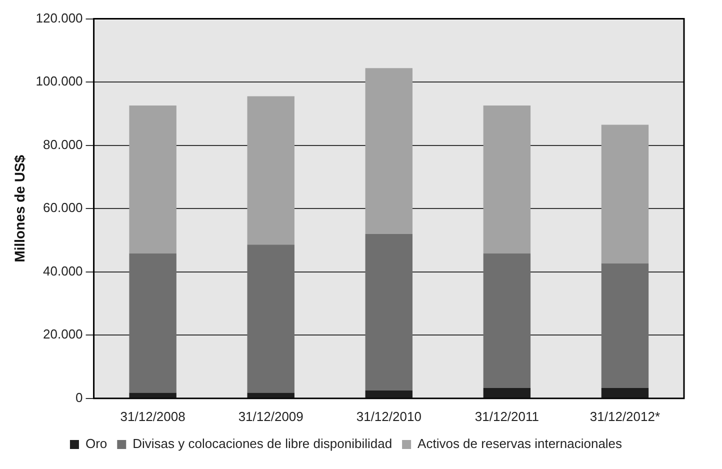  What do you see at coordinates (63, 144) in the screenshot?
I see `y-tick-label: 80.000` at bounding box center [63, 144].